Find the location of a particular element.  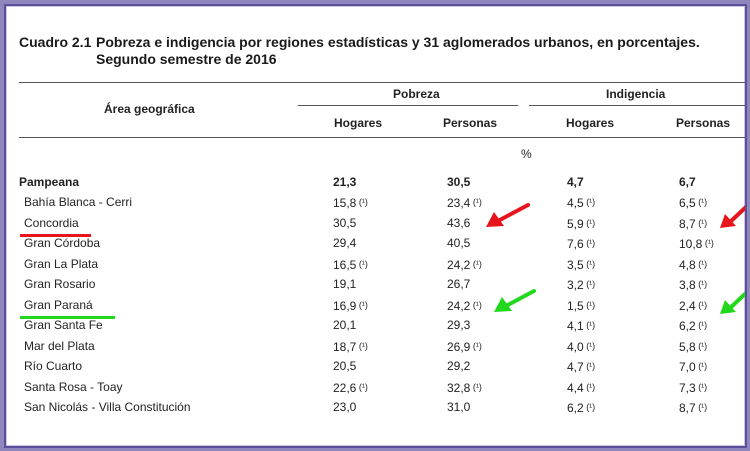

row-pob-per: 26,9 (¹) is located at coordinates (464, 346).